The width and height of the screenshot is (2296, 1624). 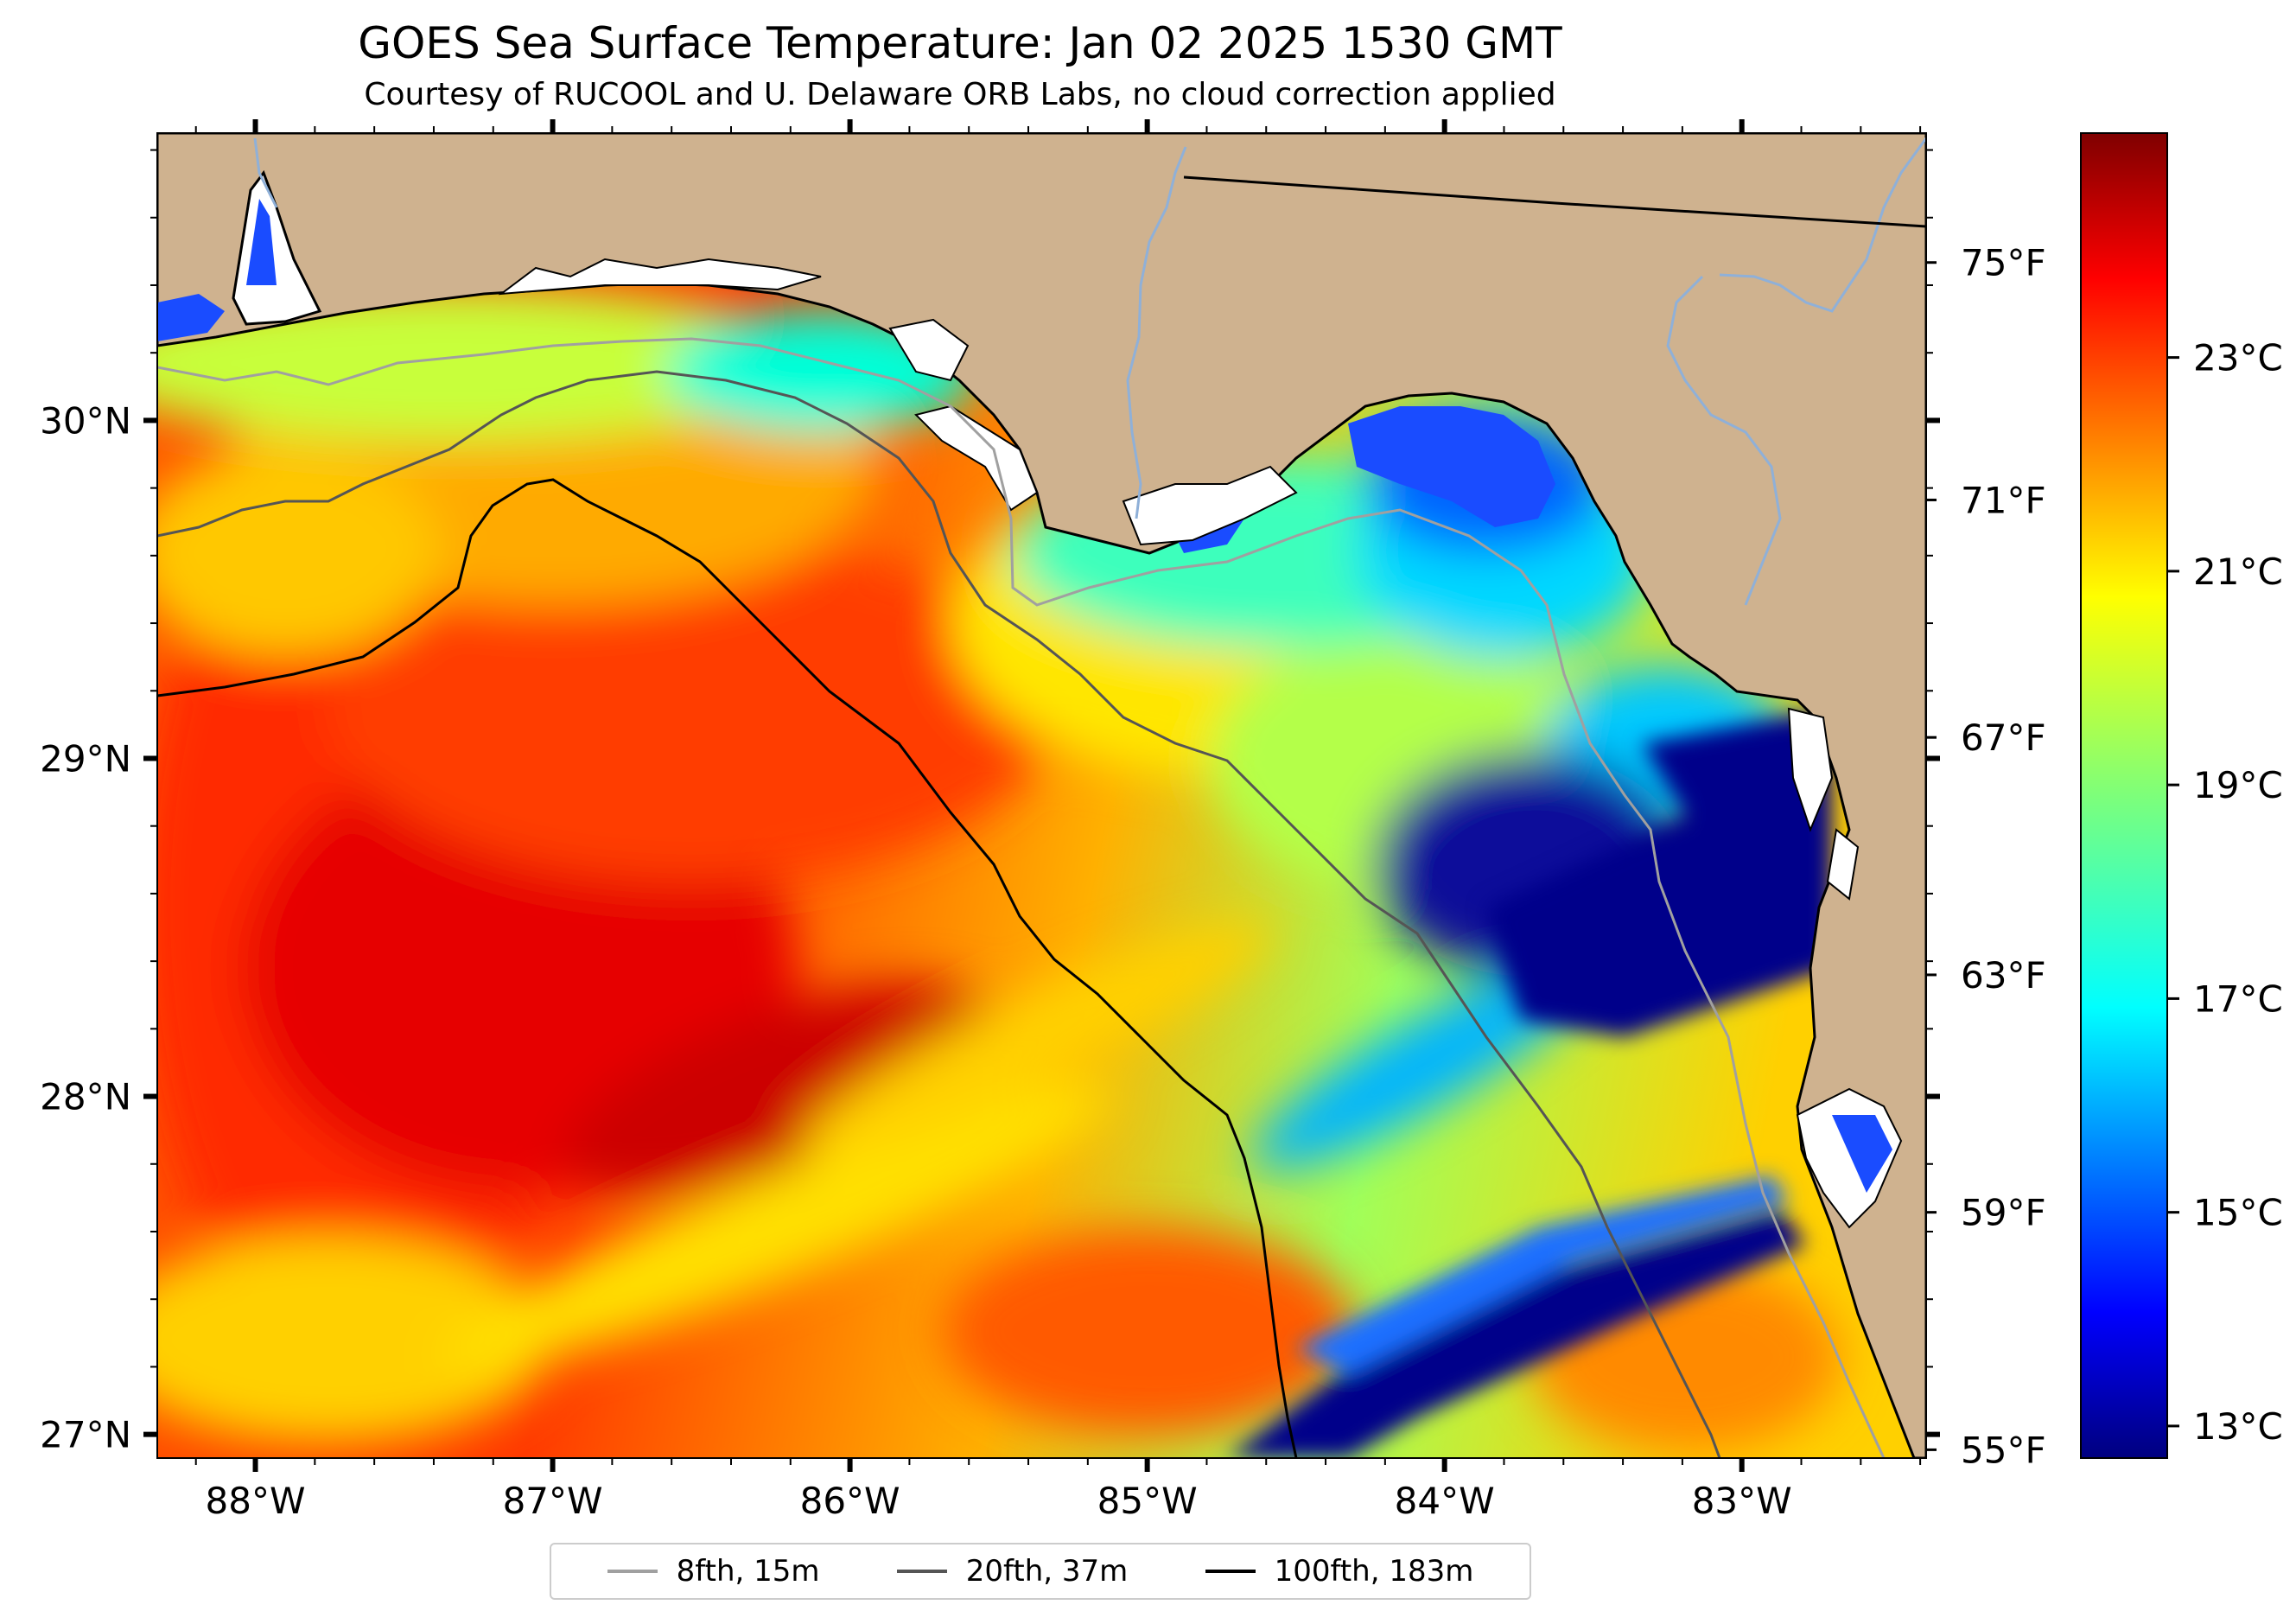 I want to click on fahrenheit-tick-label: 63°F, so click(x=2003, y=975).